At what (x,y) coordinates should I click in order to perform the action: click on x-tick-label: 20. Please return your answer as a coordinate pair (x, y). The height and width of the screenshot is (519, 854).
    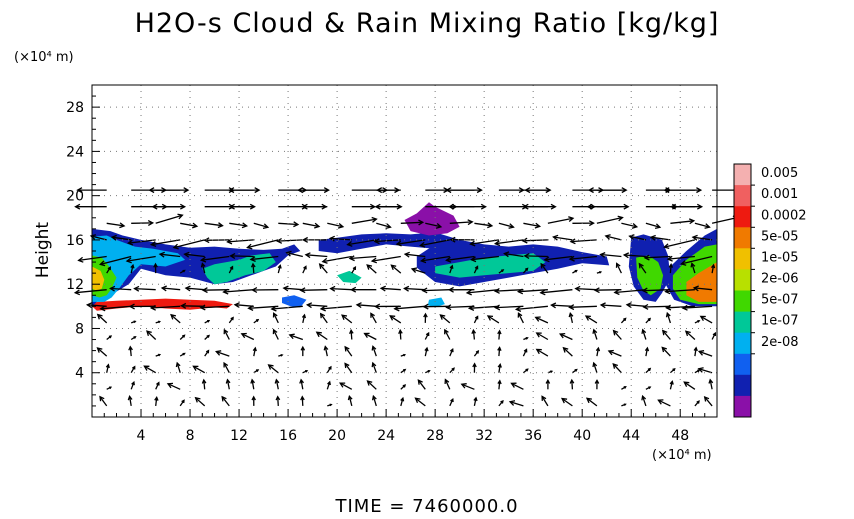
    Looking at the image, I should click on (337, 436).